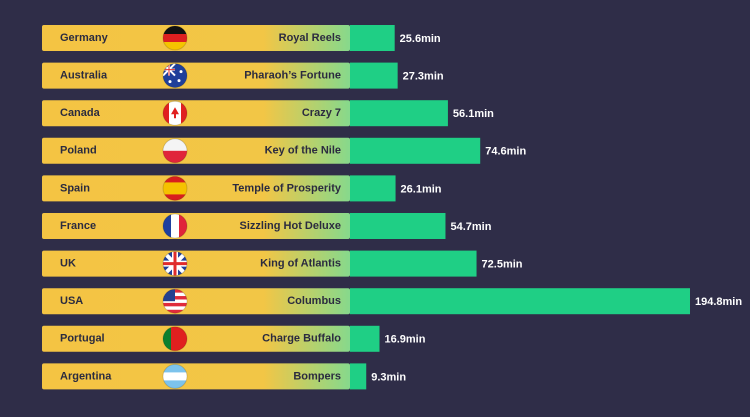 The height and width of the screenshot is (417, 750). Describe the element at coordinates (286, 188) in the screenshot. I see `game-label: Temple of Prosperity` at that location.